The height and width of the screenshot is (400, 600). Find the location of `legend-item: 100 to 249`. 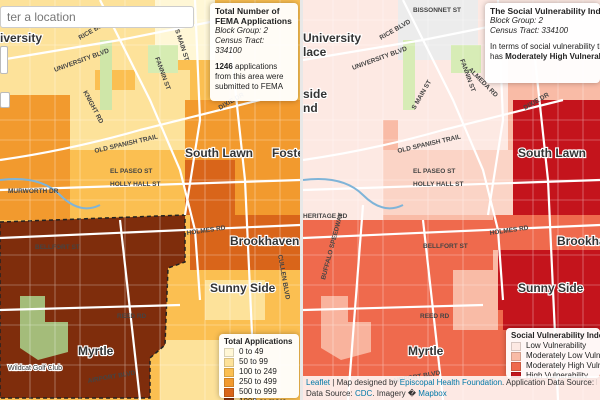

legend-item: 100 to 249 is located at coordinates (259, 372).